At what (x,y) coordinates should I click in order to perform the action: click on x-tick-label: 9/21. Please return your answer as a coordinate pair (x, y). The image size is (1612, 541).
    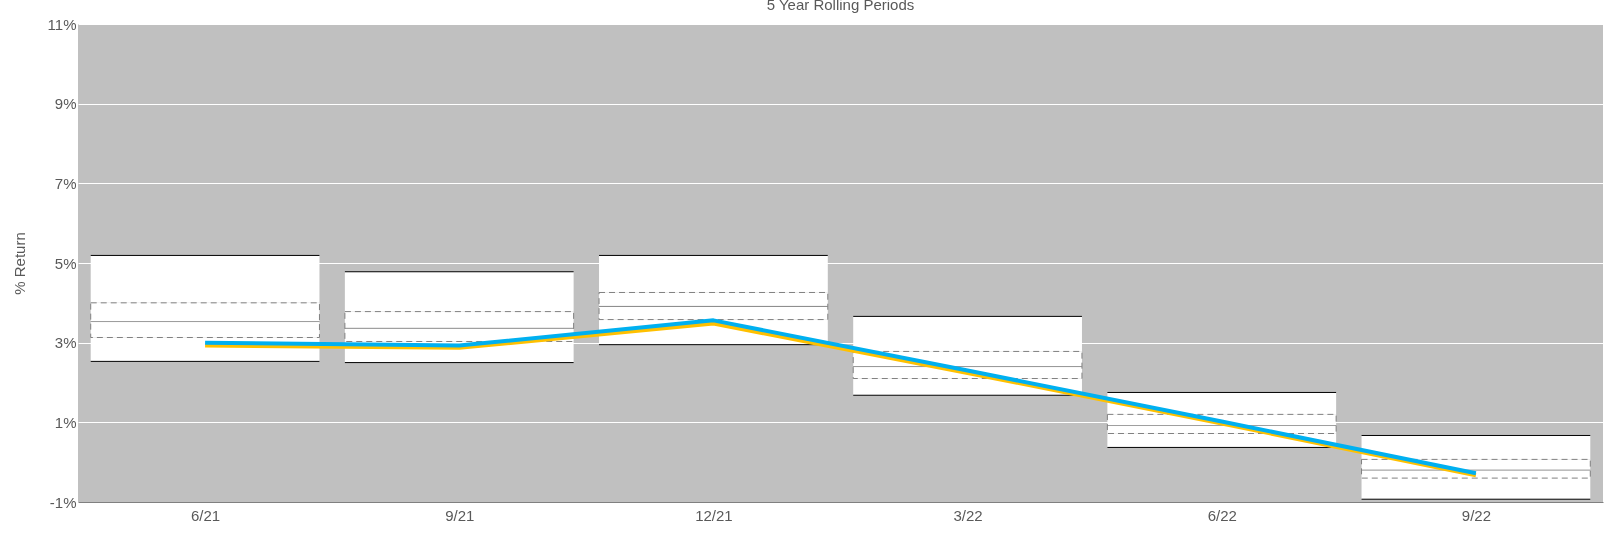
    Looking at the image, I should click on (460, 515).